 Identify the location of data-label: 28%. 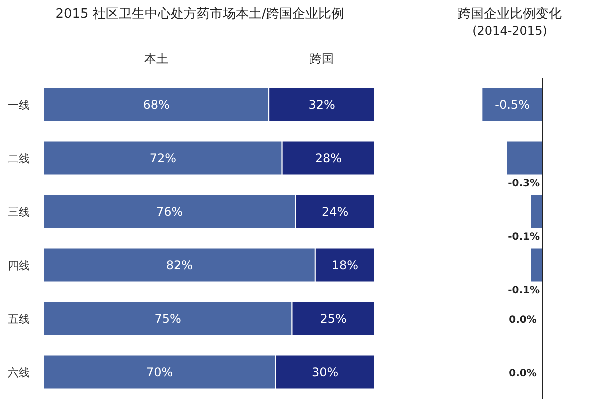
(328, 158).